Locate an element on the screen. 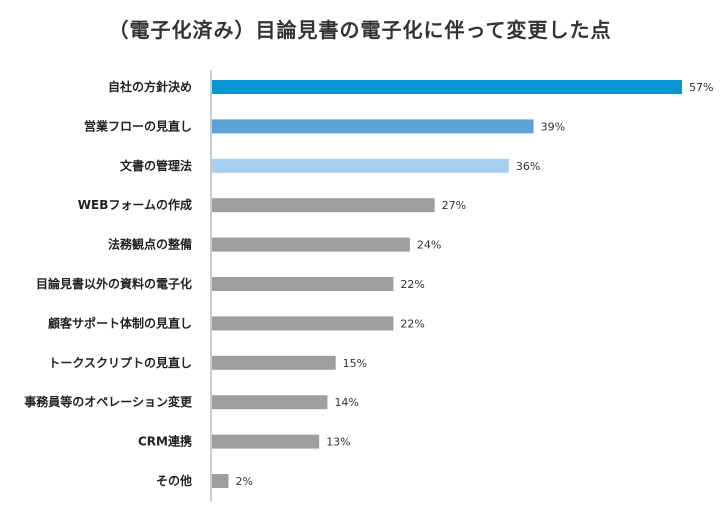 This screenshot has height=516, width=720. value-label: 15% is located at coordinates (355, 363).